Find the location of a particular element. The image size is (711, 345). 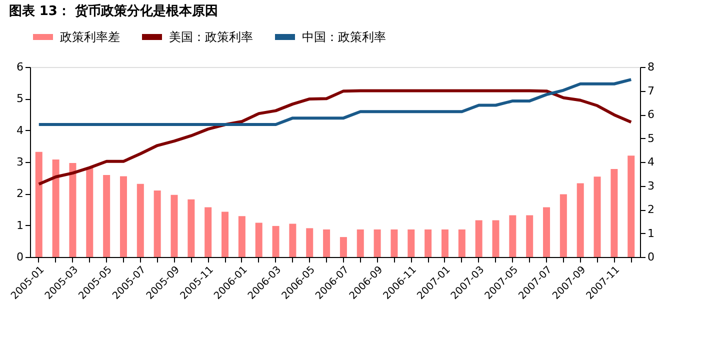

y-tick-label: 2 is located at coordinates (20, 193).